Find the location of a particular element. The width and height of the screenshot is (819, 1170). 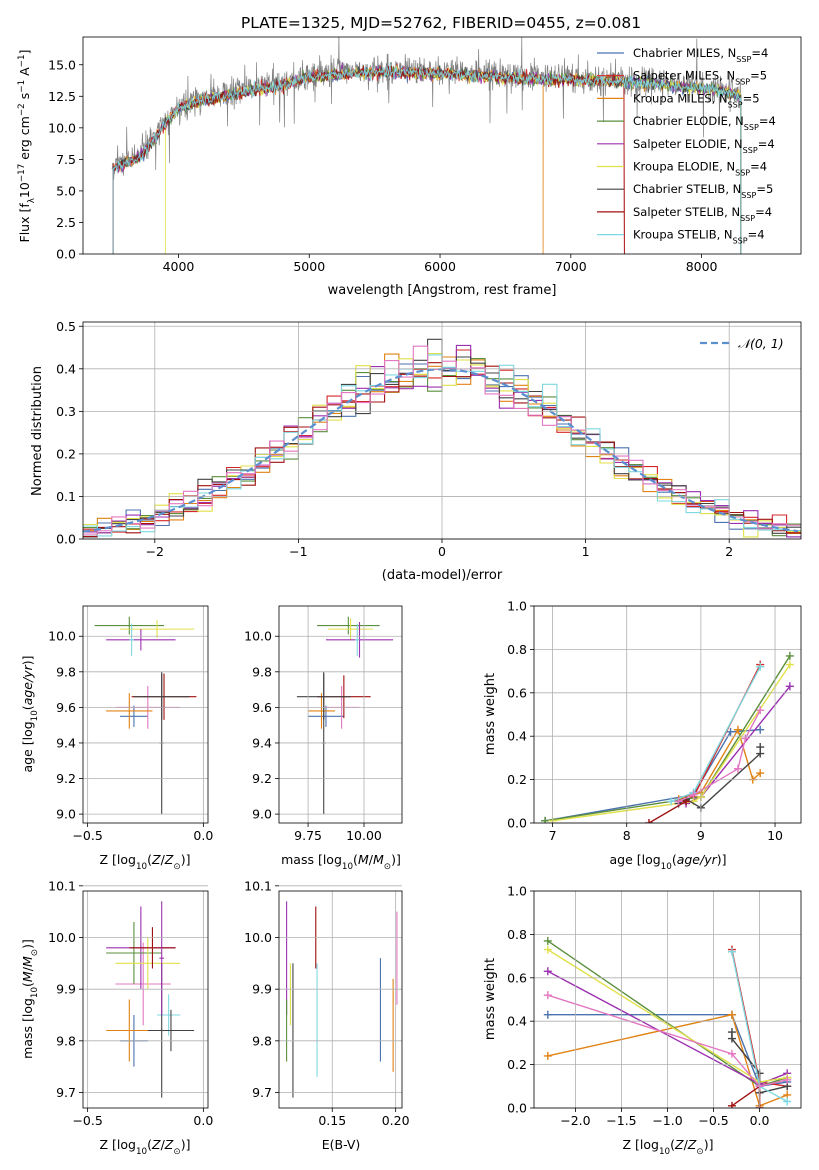

x-tick-label: 0.15 is located at coordinates (332, 1120).